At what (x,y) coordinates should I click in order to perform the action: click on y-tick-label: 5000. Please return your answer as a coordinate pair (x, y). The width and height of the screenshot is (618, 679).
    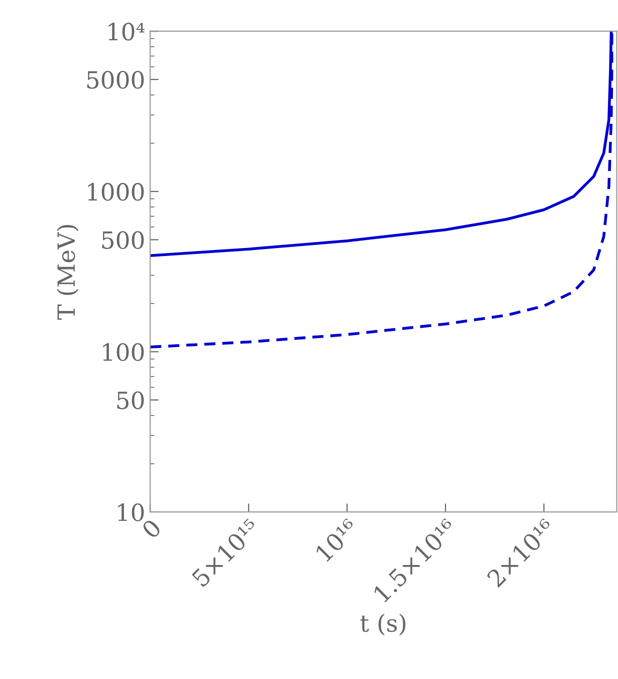
    Looking at the image, I should click on (115, 79).